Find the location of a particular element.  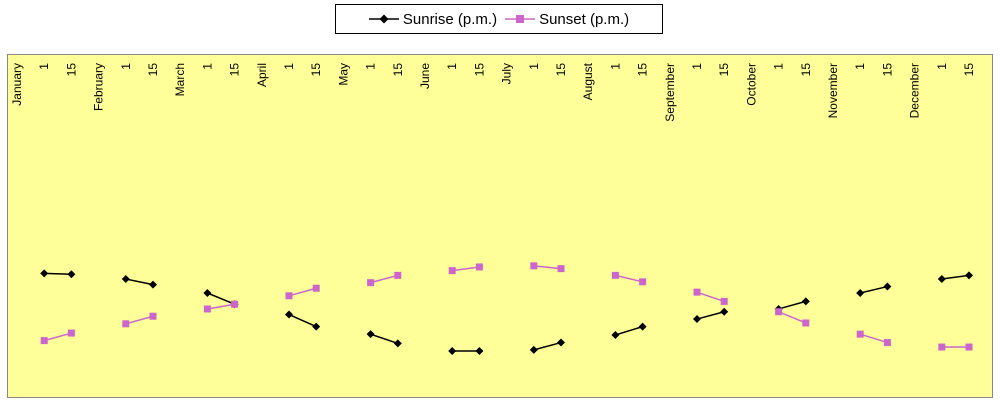

x-tick-label: December is located at coordinates (915, 90).